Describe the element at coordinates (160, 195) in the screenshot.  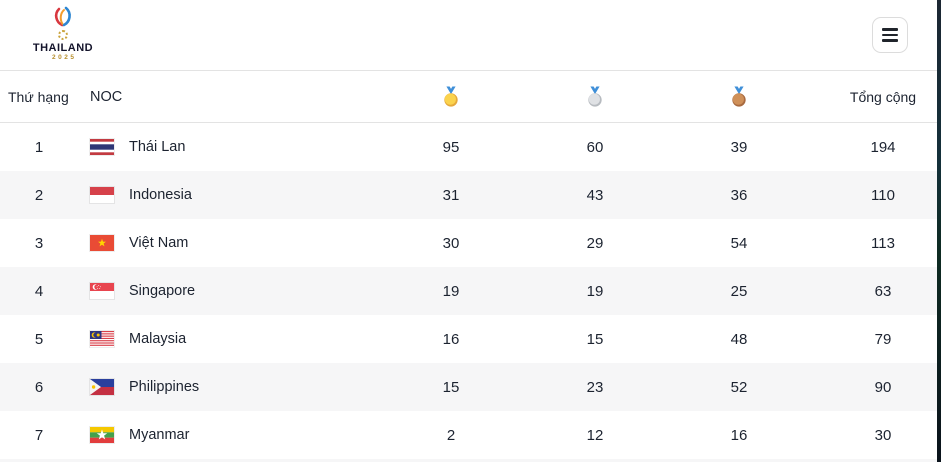
I see `country-name: Indonesia` at that location.